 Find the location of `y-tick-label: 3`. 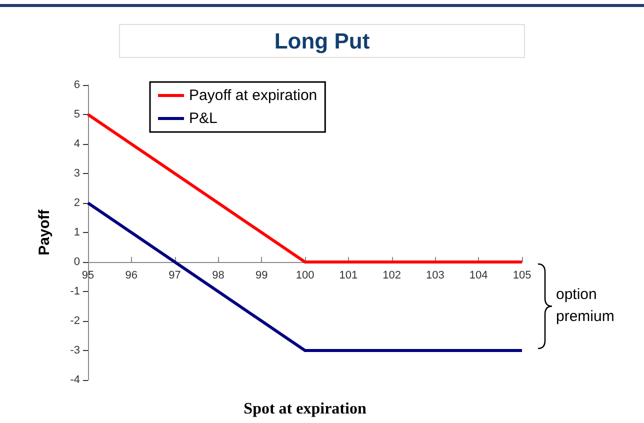

y-tick-label: 3 is located at coordinates (77, 174).